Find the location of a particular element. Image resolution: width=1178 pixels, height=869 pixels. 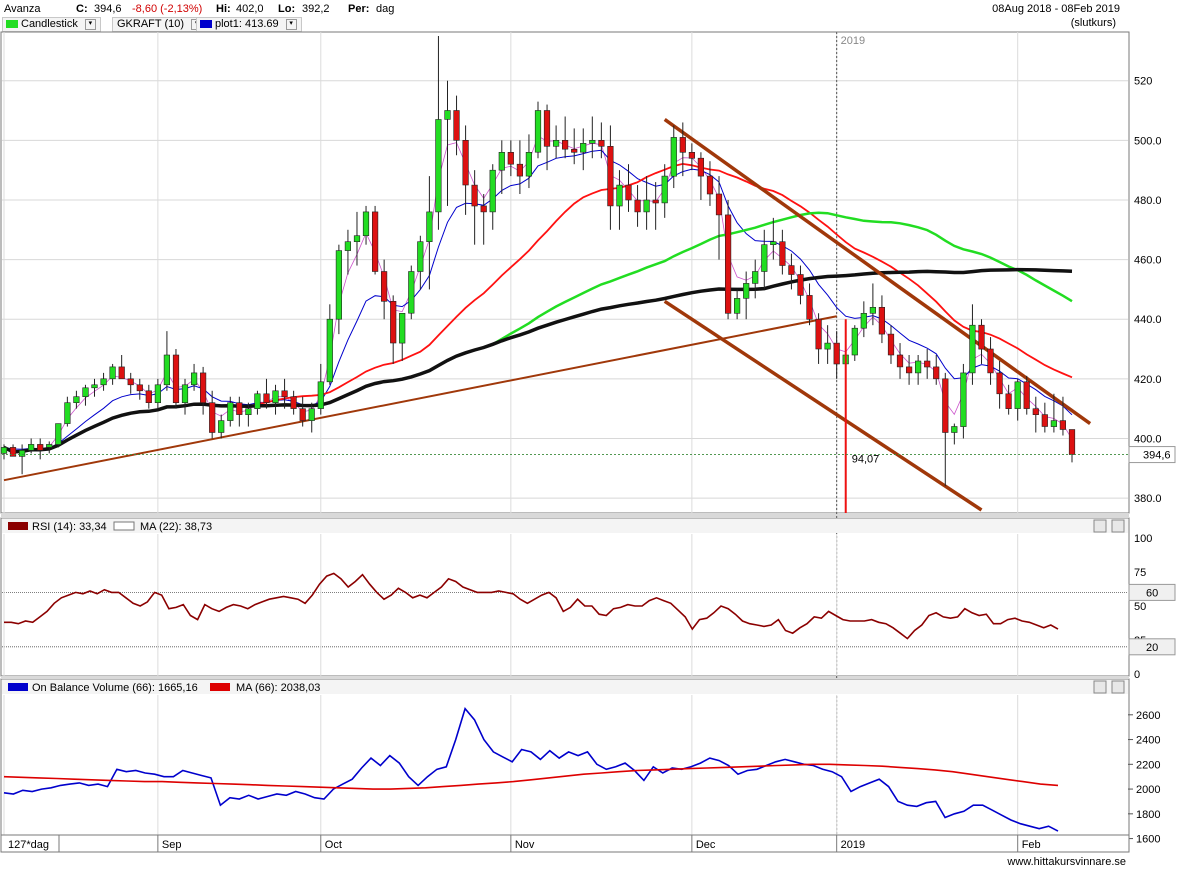

period-value: dag is located at coordinates (385, 9).